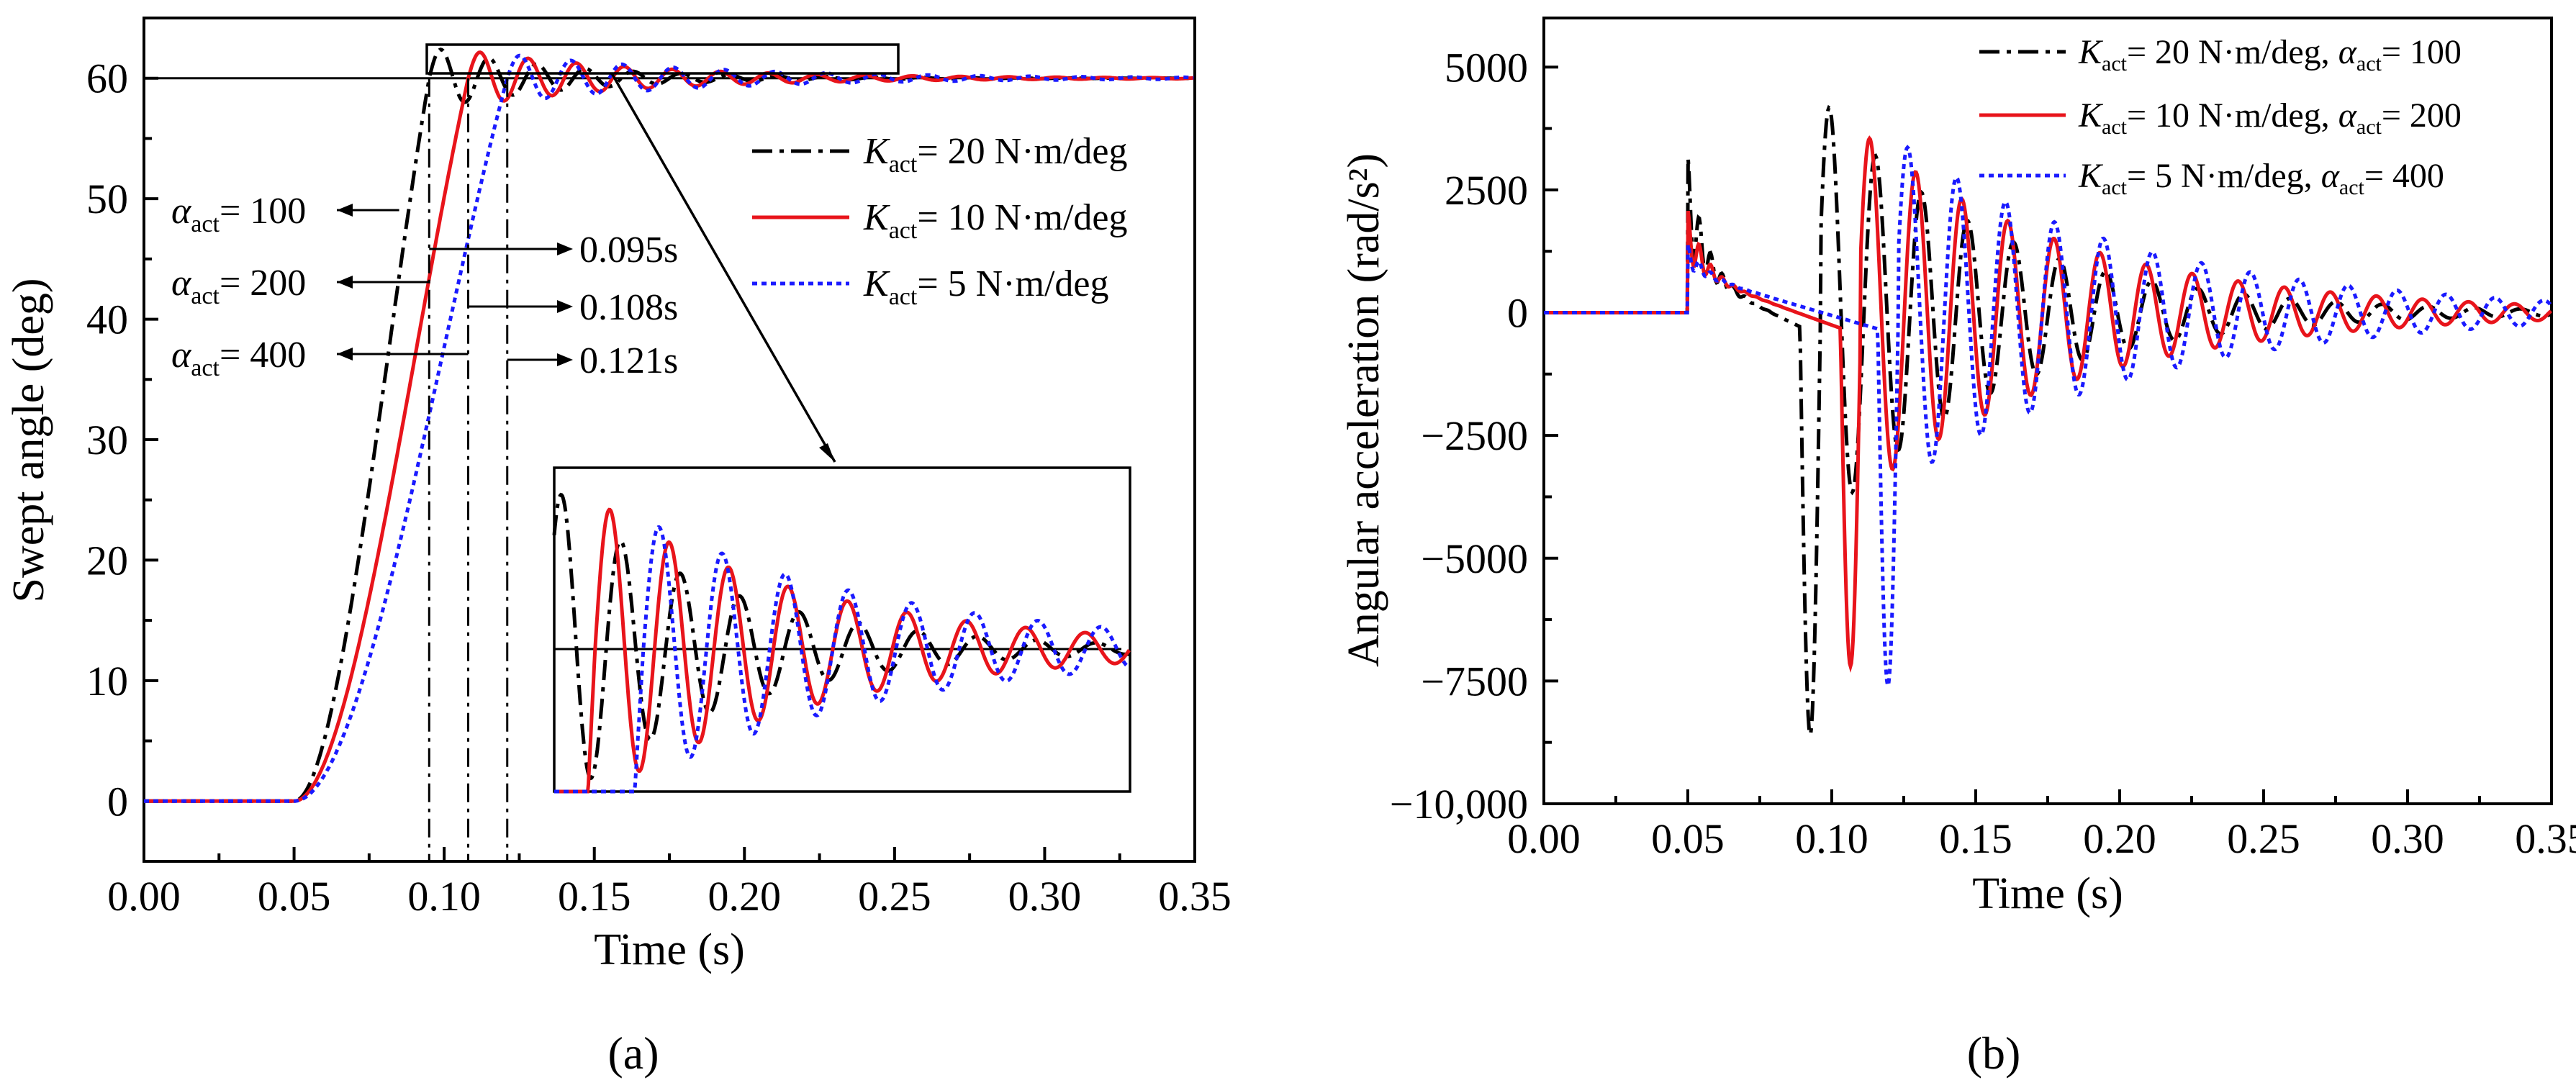 The image size is (2576, 1088). I want to click on panel-label-b: (b), so click(1994, 1053).